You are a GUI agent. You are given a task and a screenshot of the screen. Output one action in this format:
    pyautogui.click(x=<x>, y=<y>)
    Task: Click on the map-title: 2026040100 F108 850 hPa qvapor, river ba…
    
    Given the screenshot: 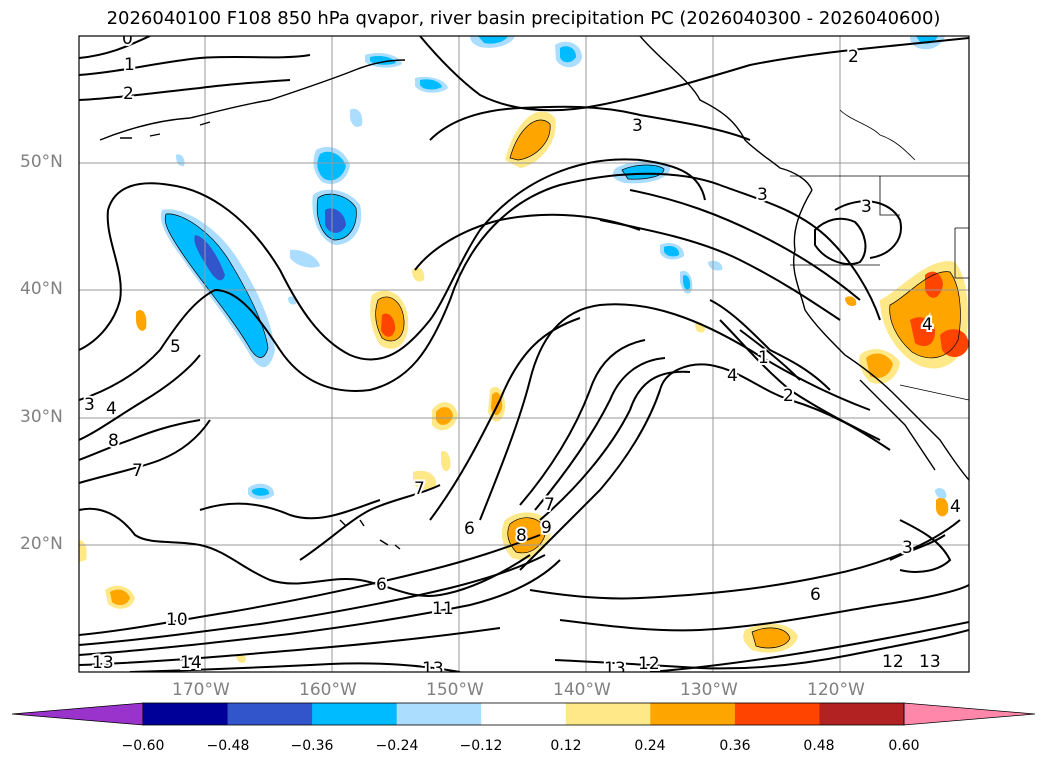 What is the action you would take?
    pyautogui.click(x=523, y=18)
    